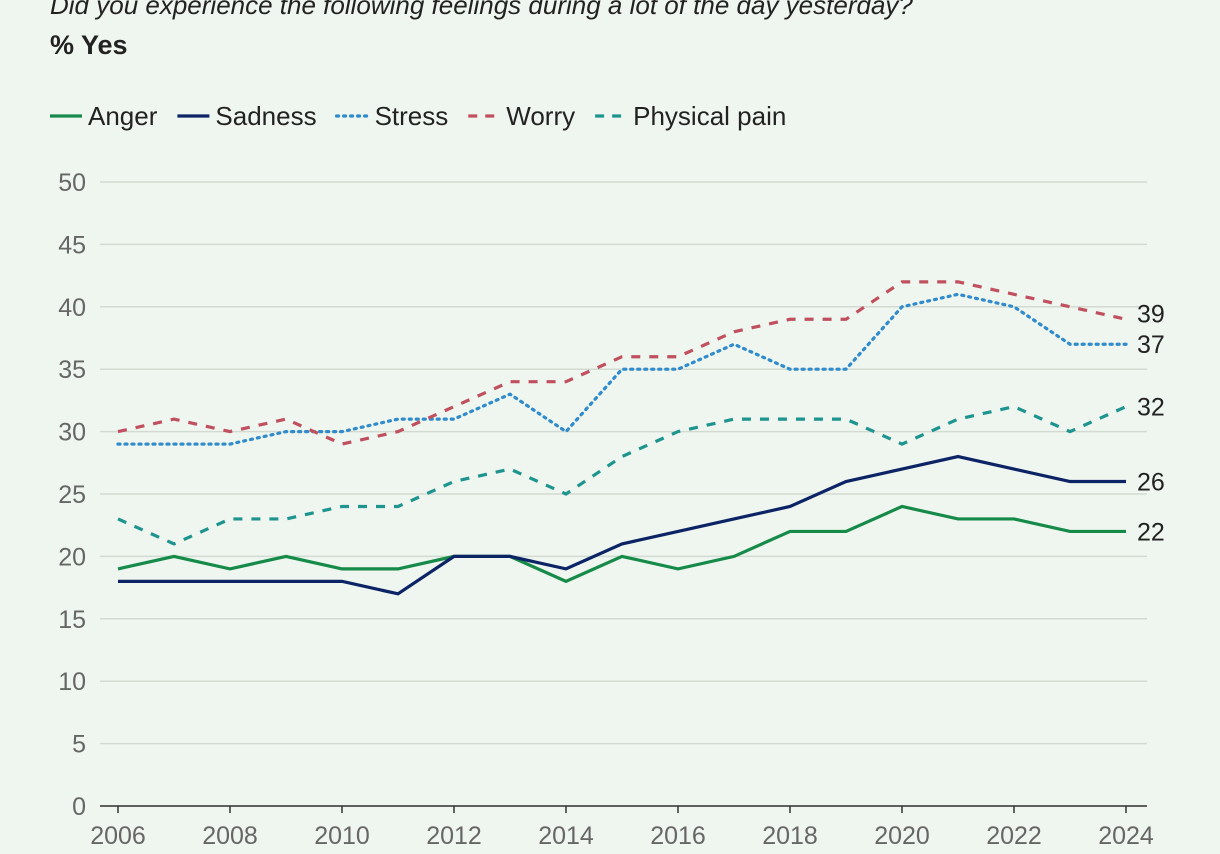 This screenshot has width=1220, height=854. Describe the element at coordinates (72, 620) in the screenshot. I see `y-tick-label: 15` at that location.